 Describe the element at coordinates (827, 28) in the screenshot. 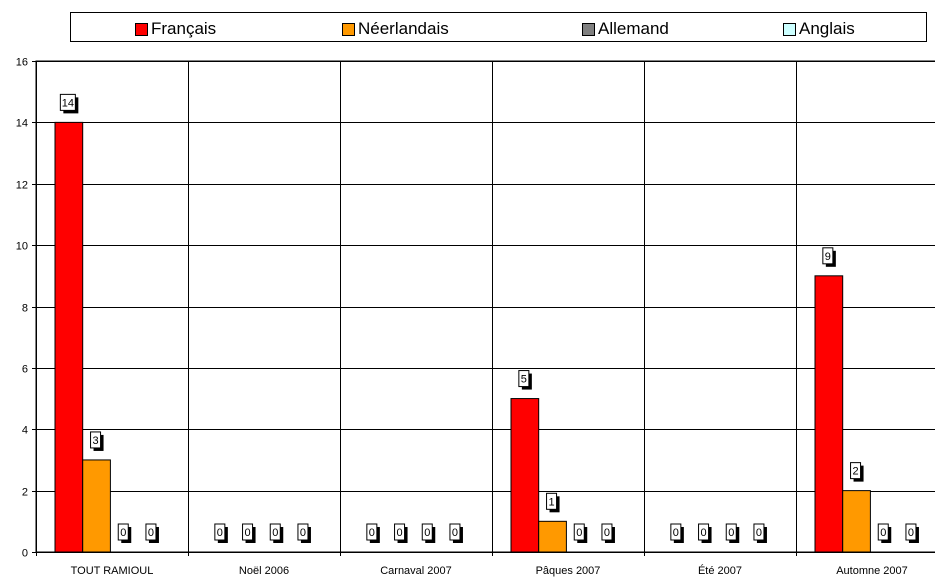

I see `legend-label-anglais: Anglais` at that location.